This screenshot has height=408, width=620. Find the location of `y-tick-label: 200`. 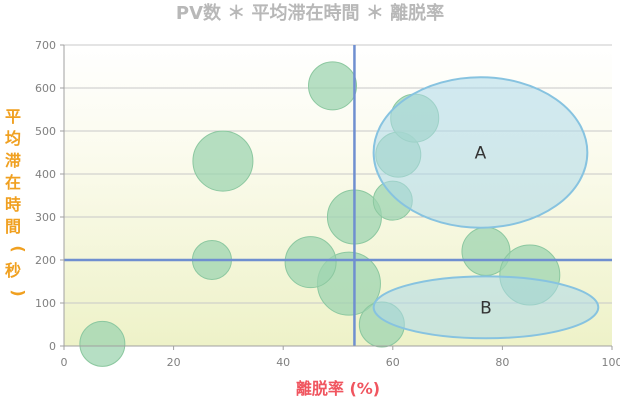

y-tick-label: 200 is located at coordinates (45, 260).